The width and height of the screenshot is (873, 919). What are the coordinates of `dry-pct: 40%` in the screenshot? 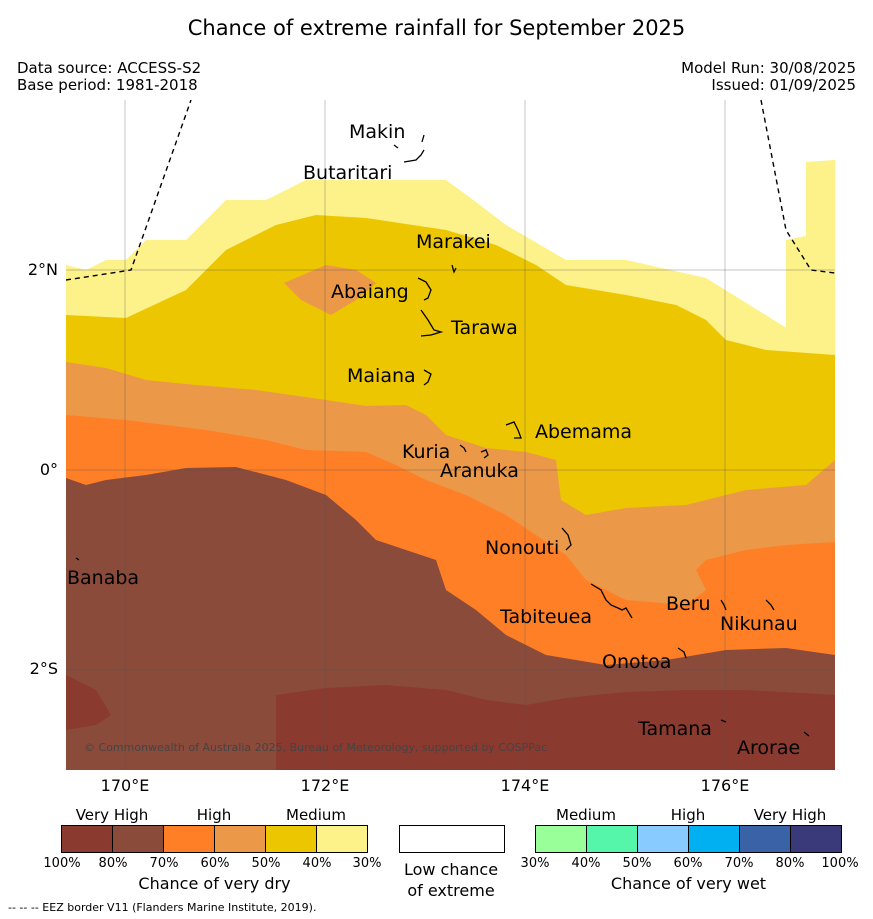 It's located at (317, 863).